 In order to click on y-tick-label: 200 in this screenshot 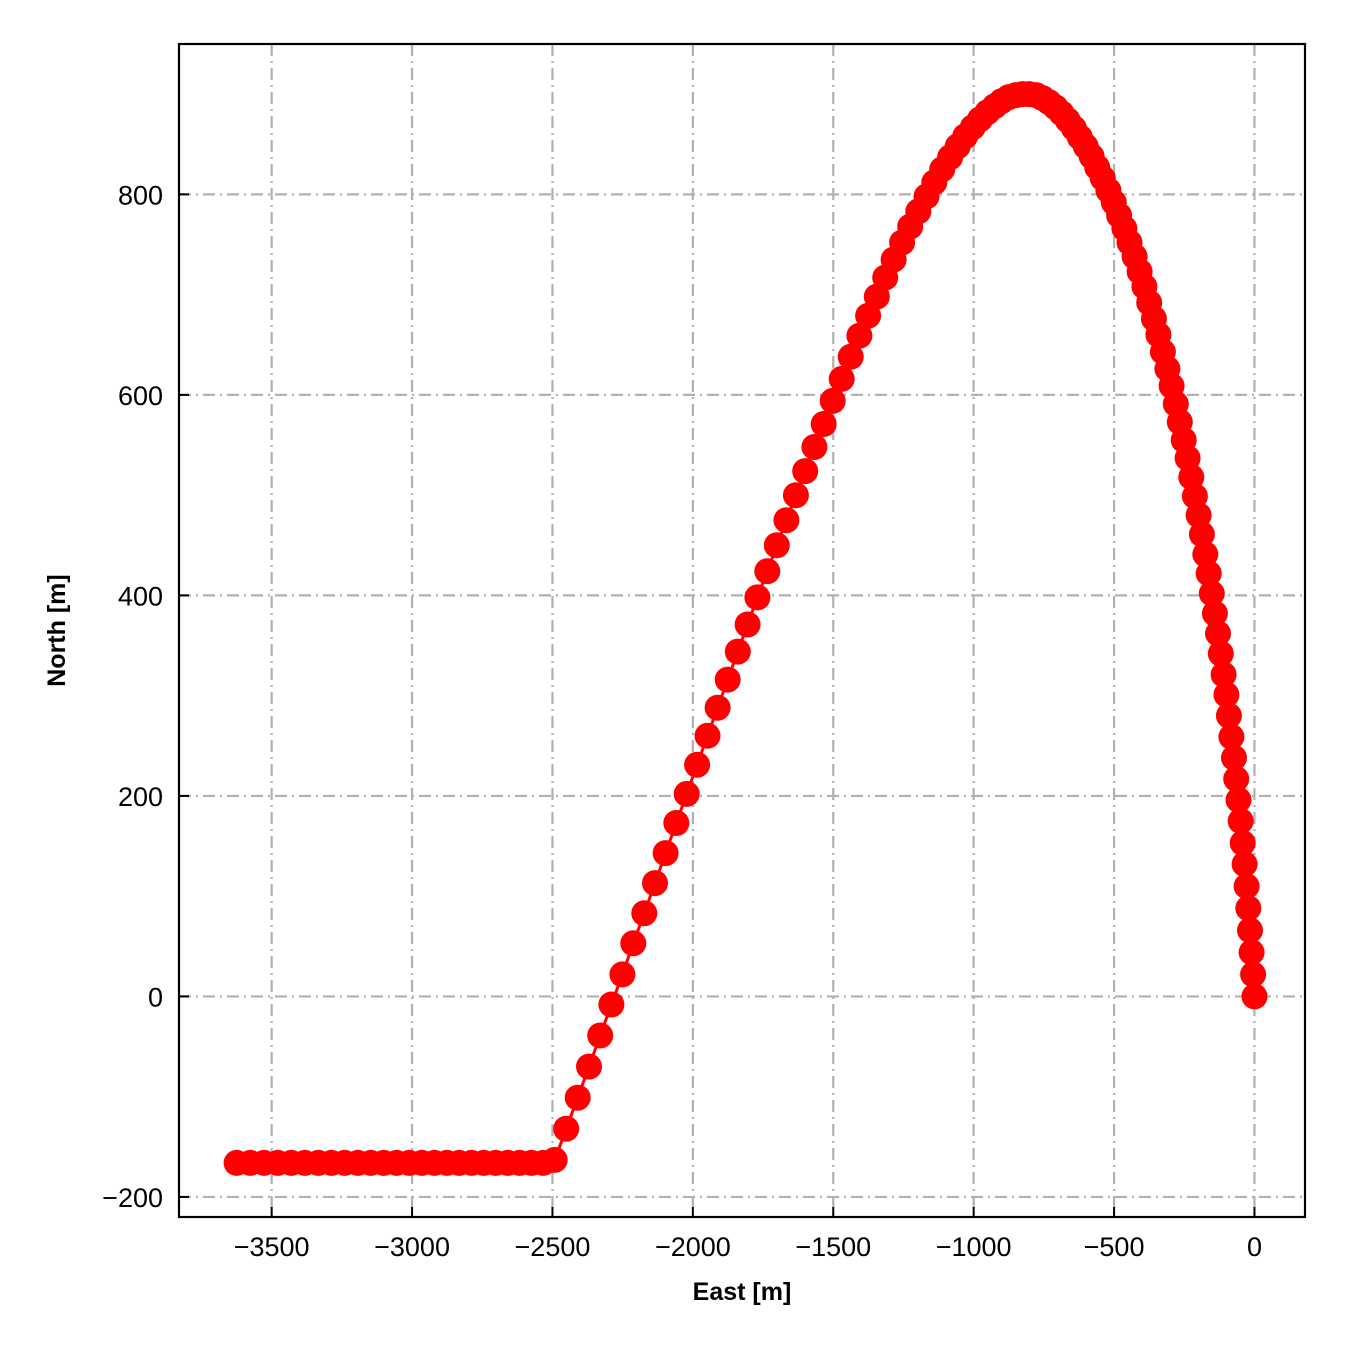, I will do `click(140, 797)`.